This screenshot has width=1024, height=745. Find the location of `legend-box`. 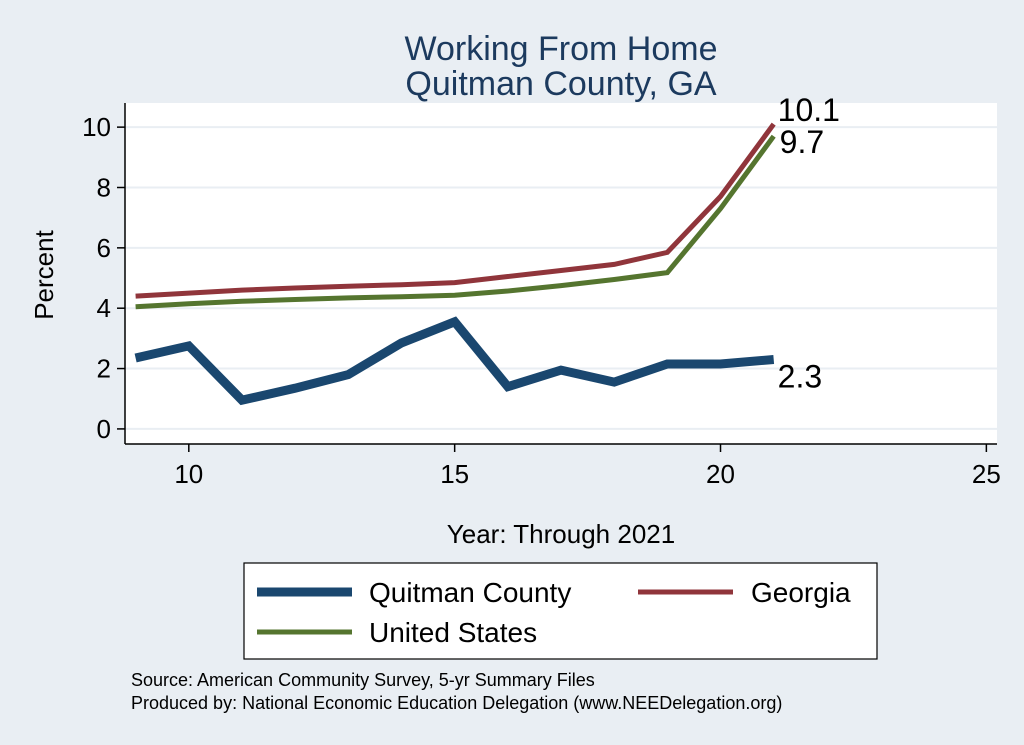

legend-box is located at coordinates (560, 611).